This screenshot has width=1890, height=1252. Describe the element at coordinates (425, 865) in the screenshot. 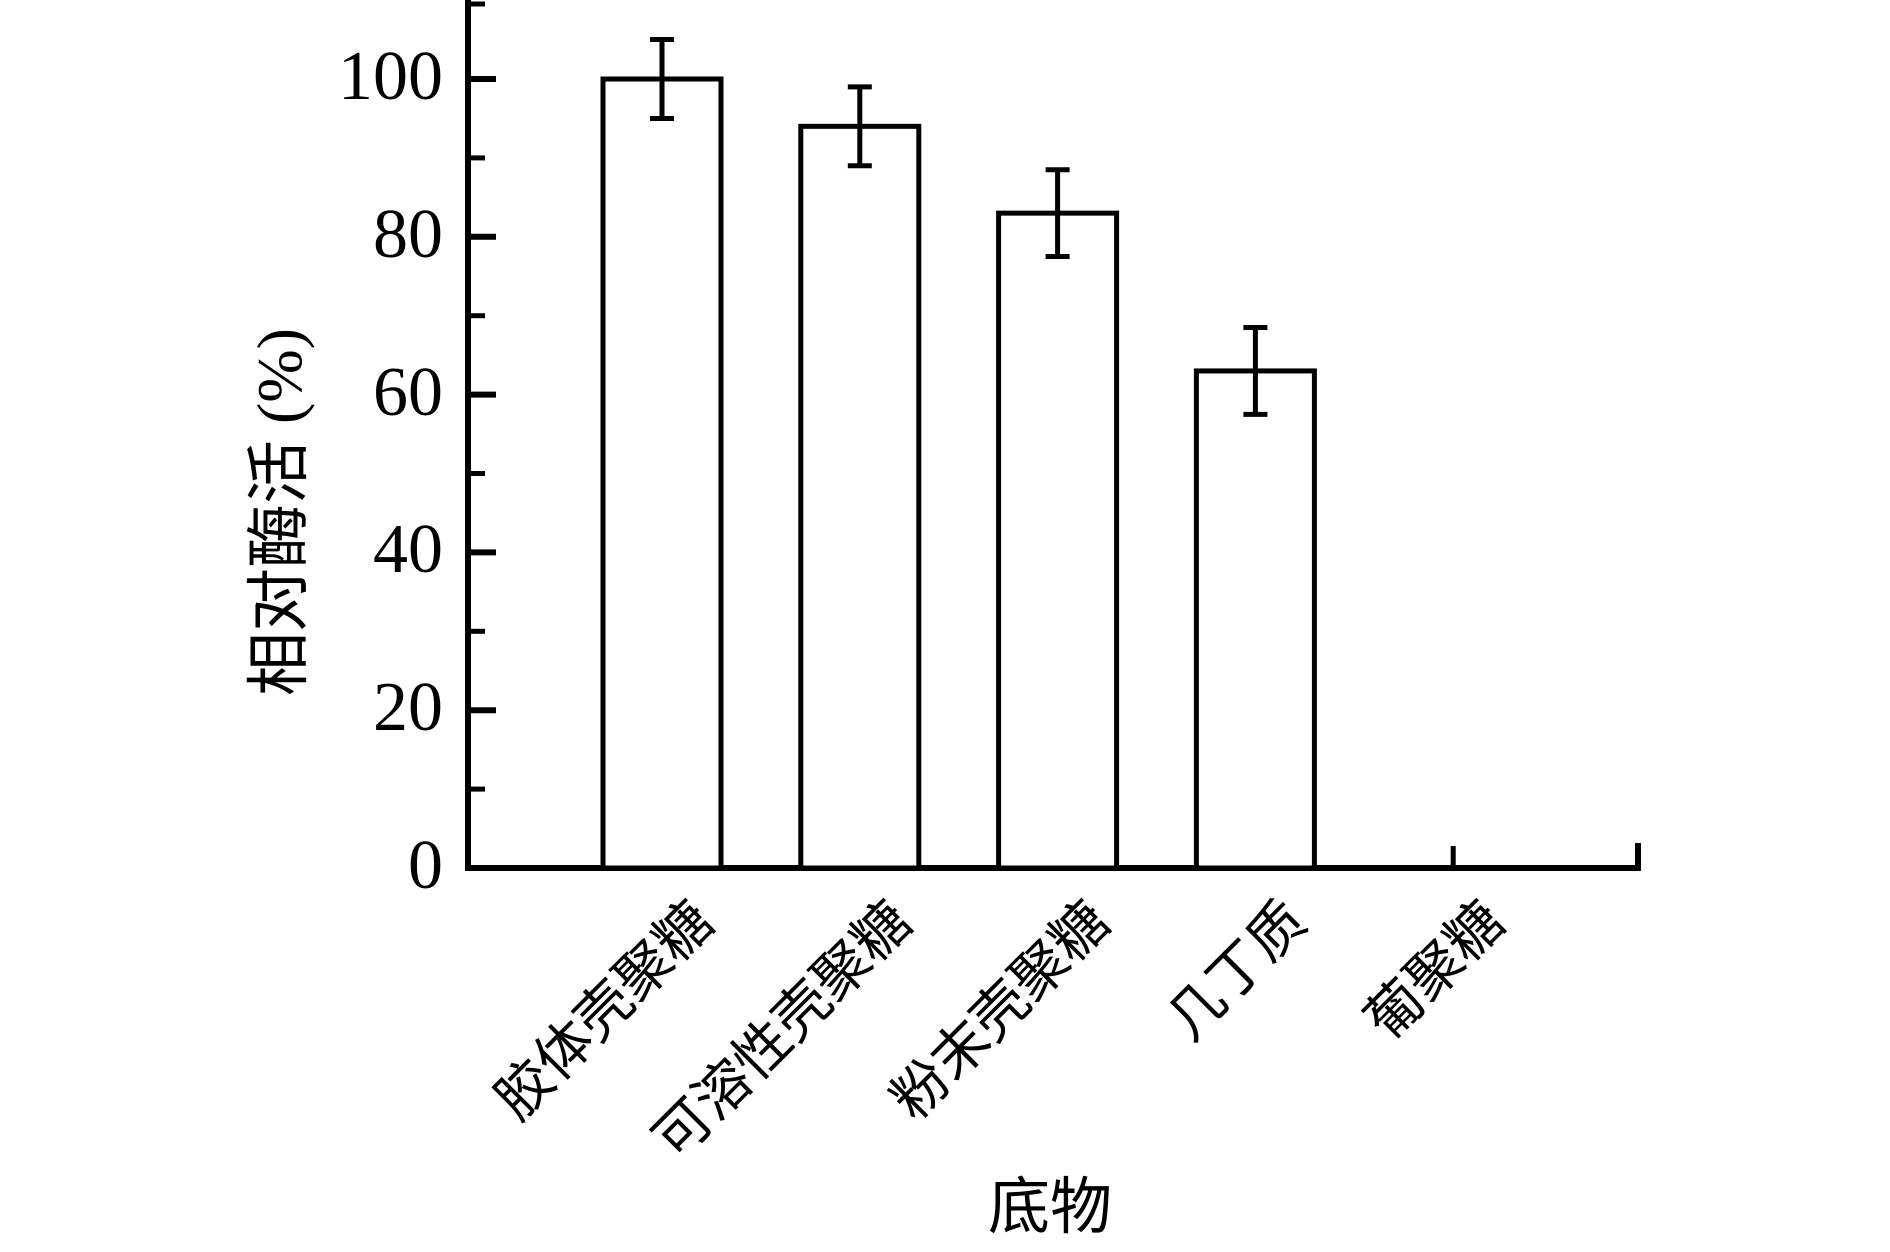

I see `y-tick-label: 0` at that location.